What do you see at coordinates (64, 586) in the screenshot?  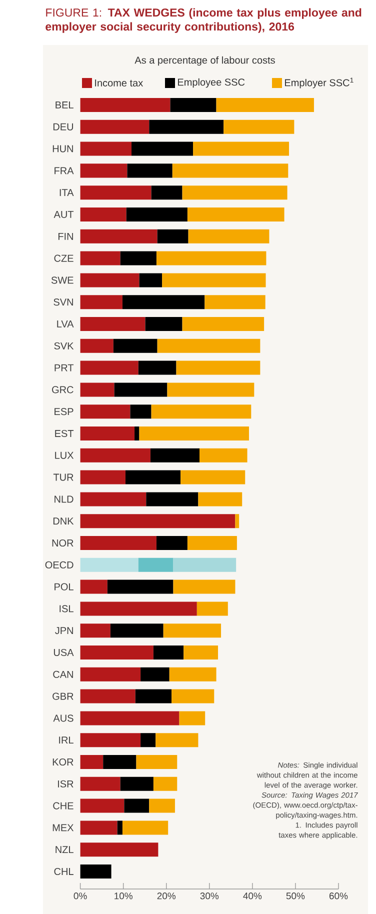 I see `y-tick-label: POL` at bounding box center [64, 586].